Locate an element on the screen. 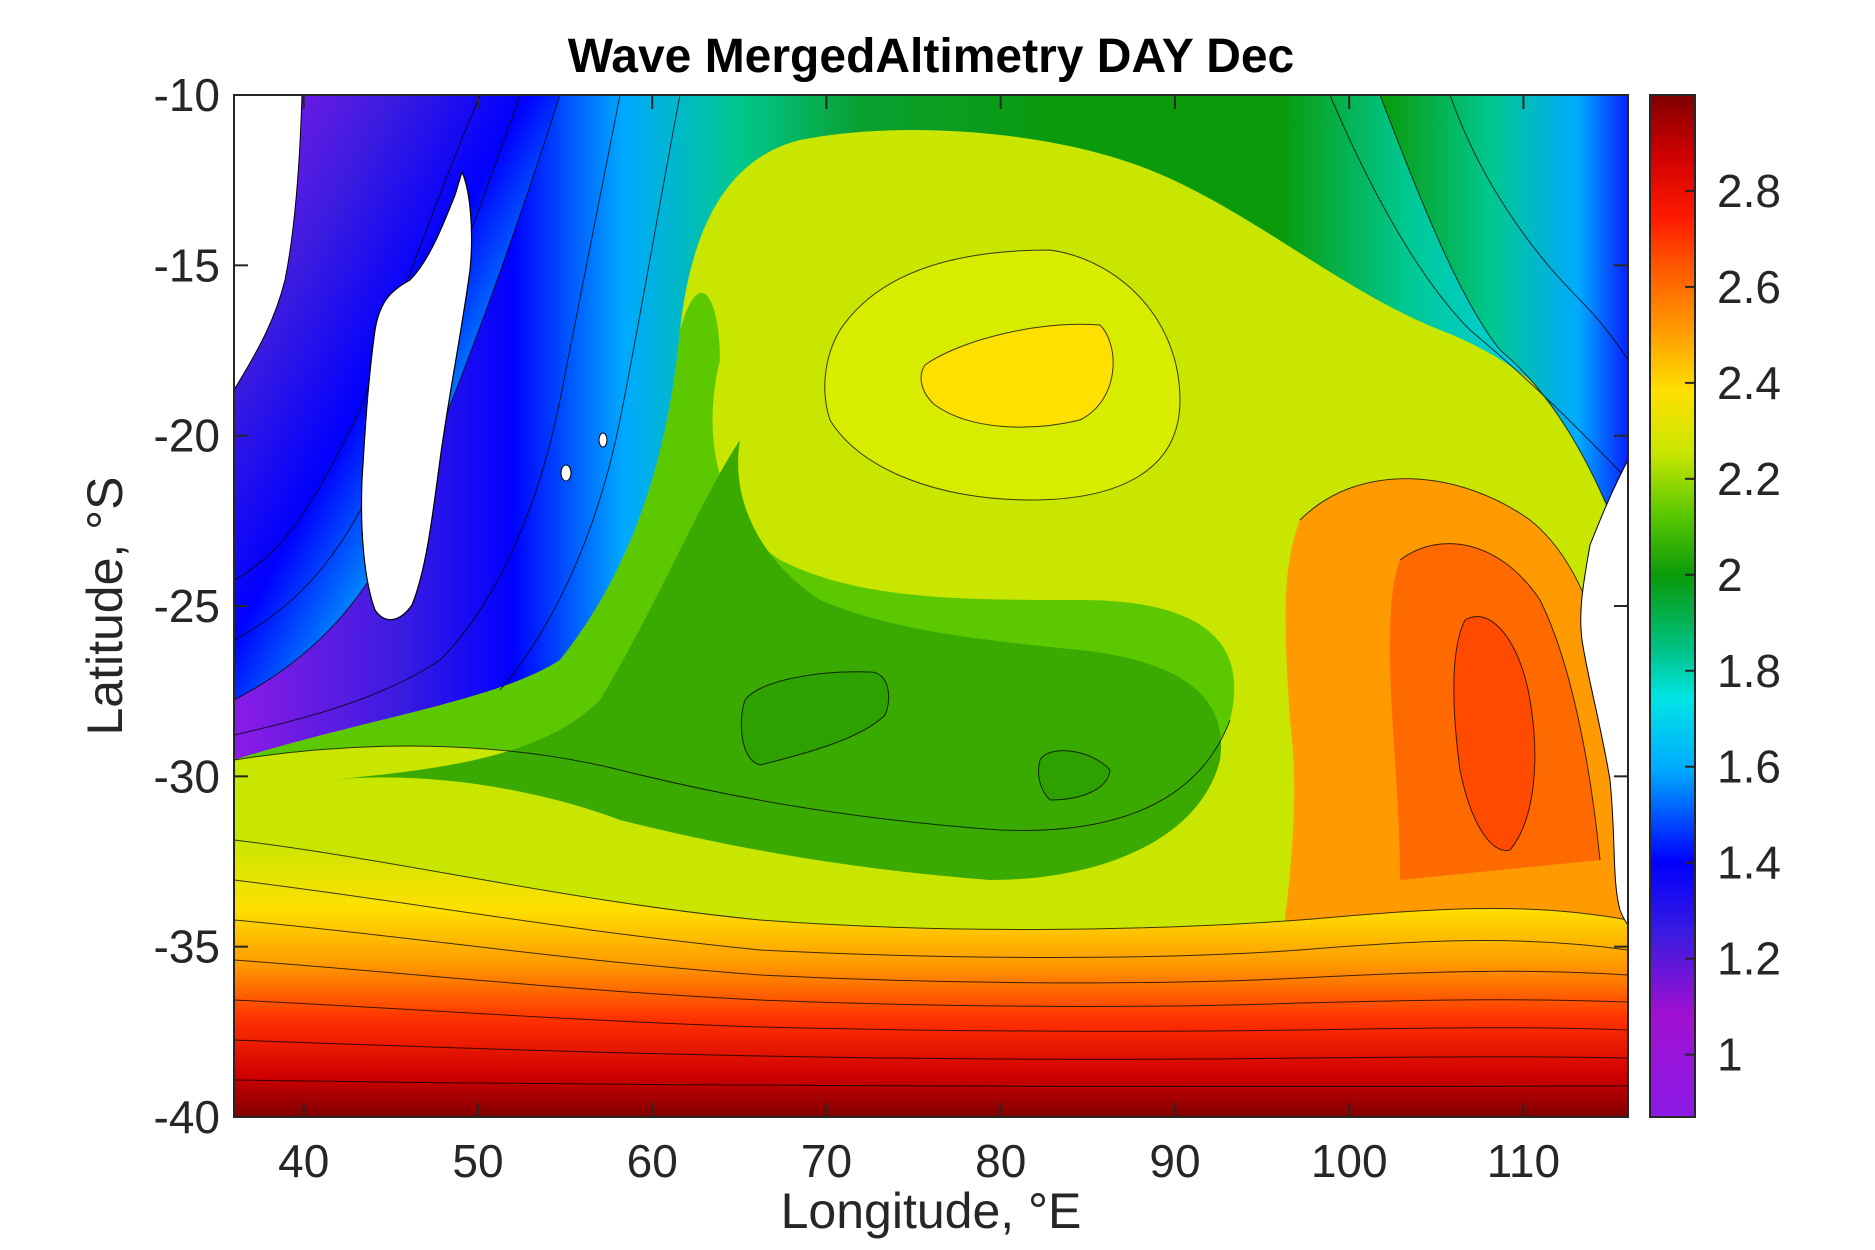 This screenshot has height=1250, width=1875. colorbar is located at coordinates (1672, 606).